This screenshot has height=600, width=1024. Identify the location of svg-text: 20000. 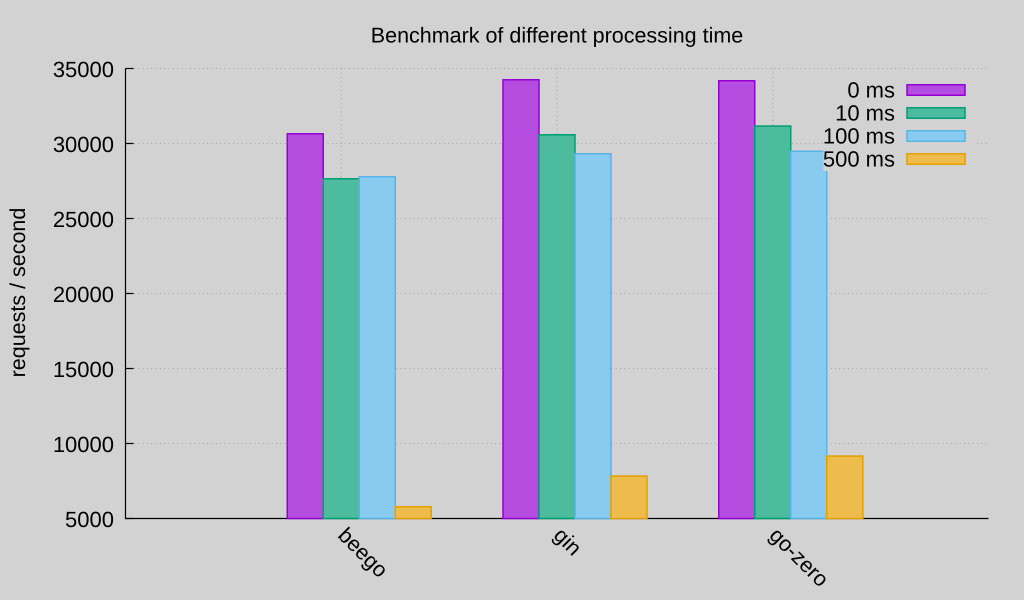
(83, 294).